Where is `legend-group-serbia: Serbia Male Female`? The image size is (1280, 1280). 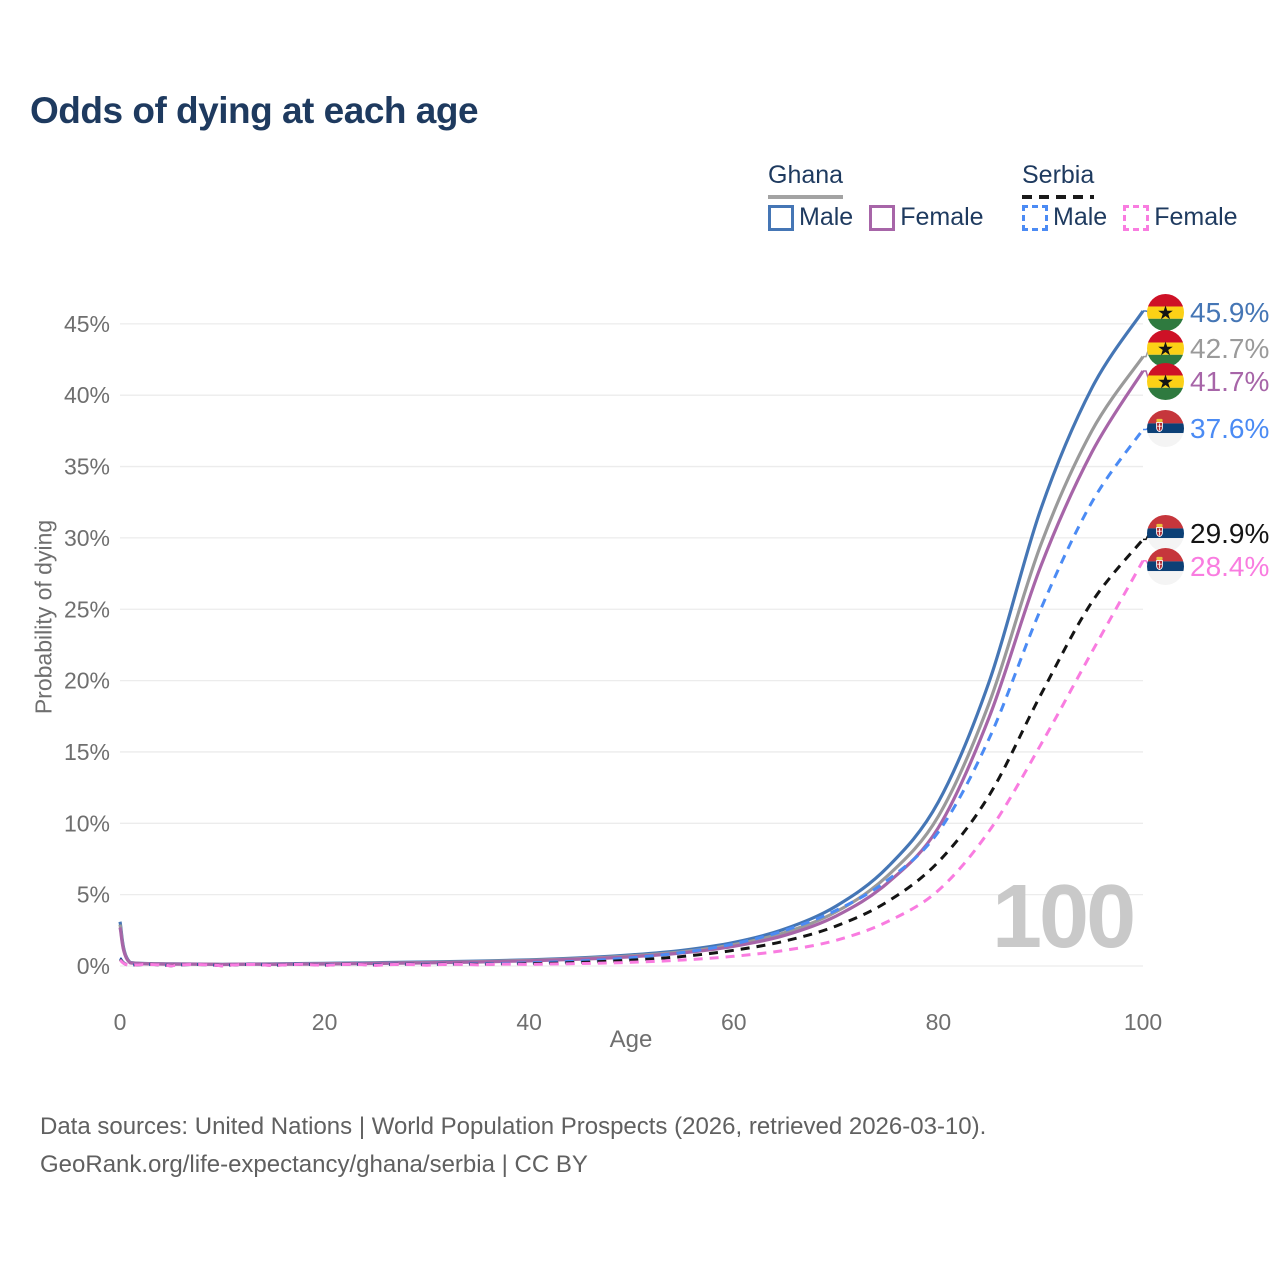
legend-group-serbia: Serbia Male Female is located at coordinates (1130, 196).